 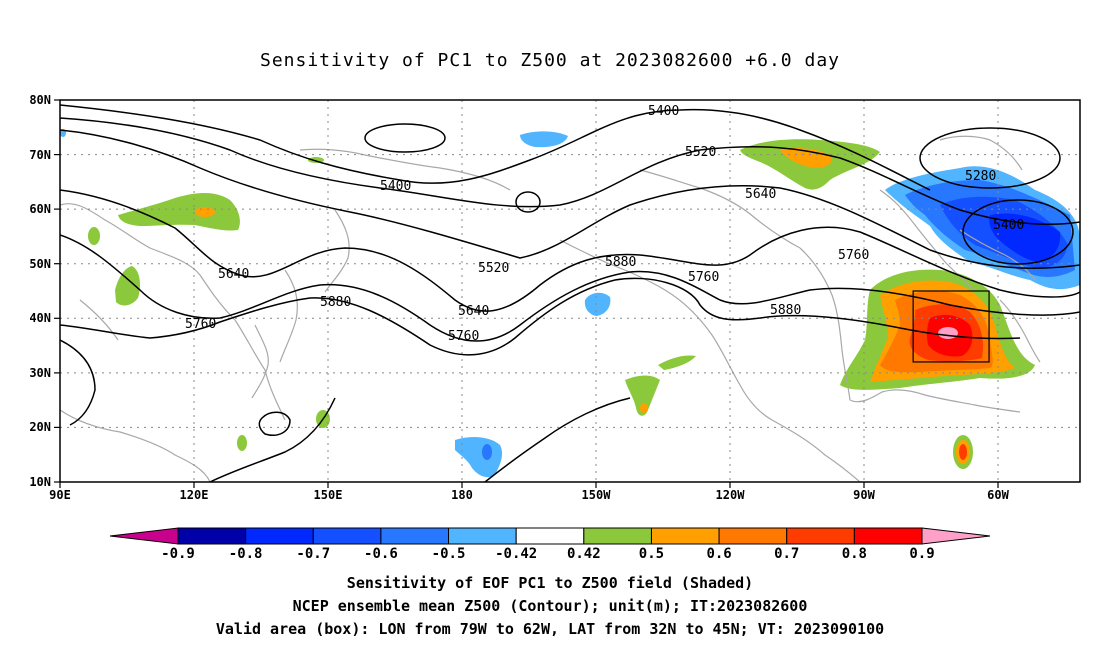 I want to click on lon-tick-label: 150W, so click(x=597, y=495).